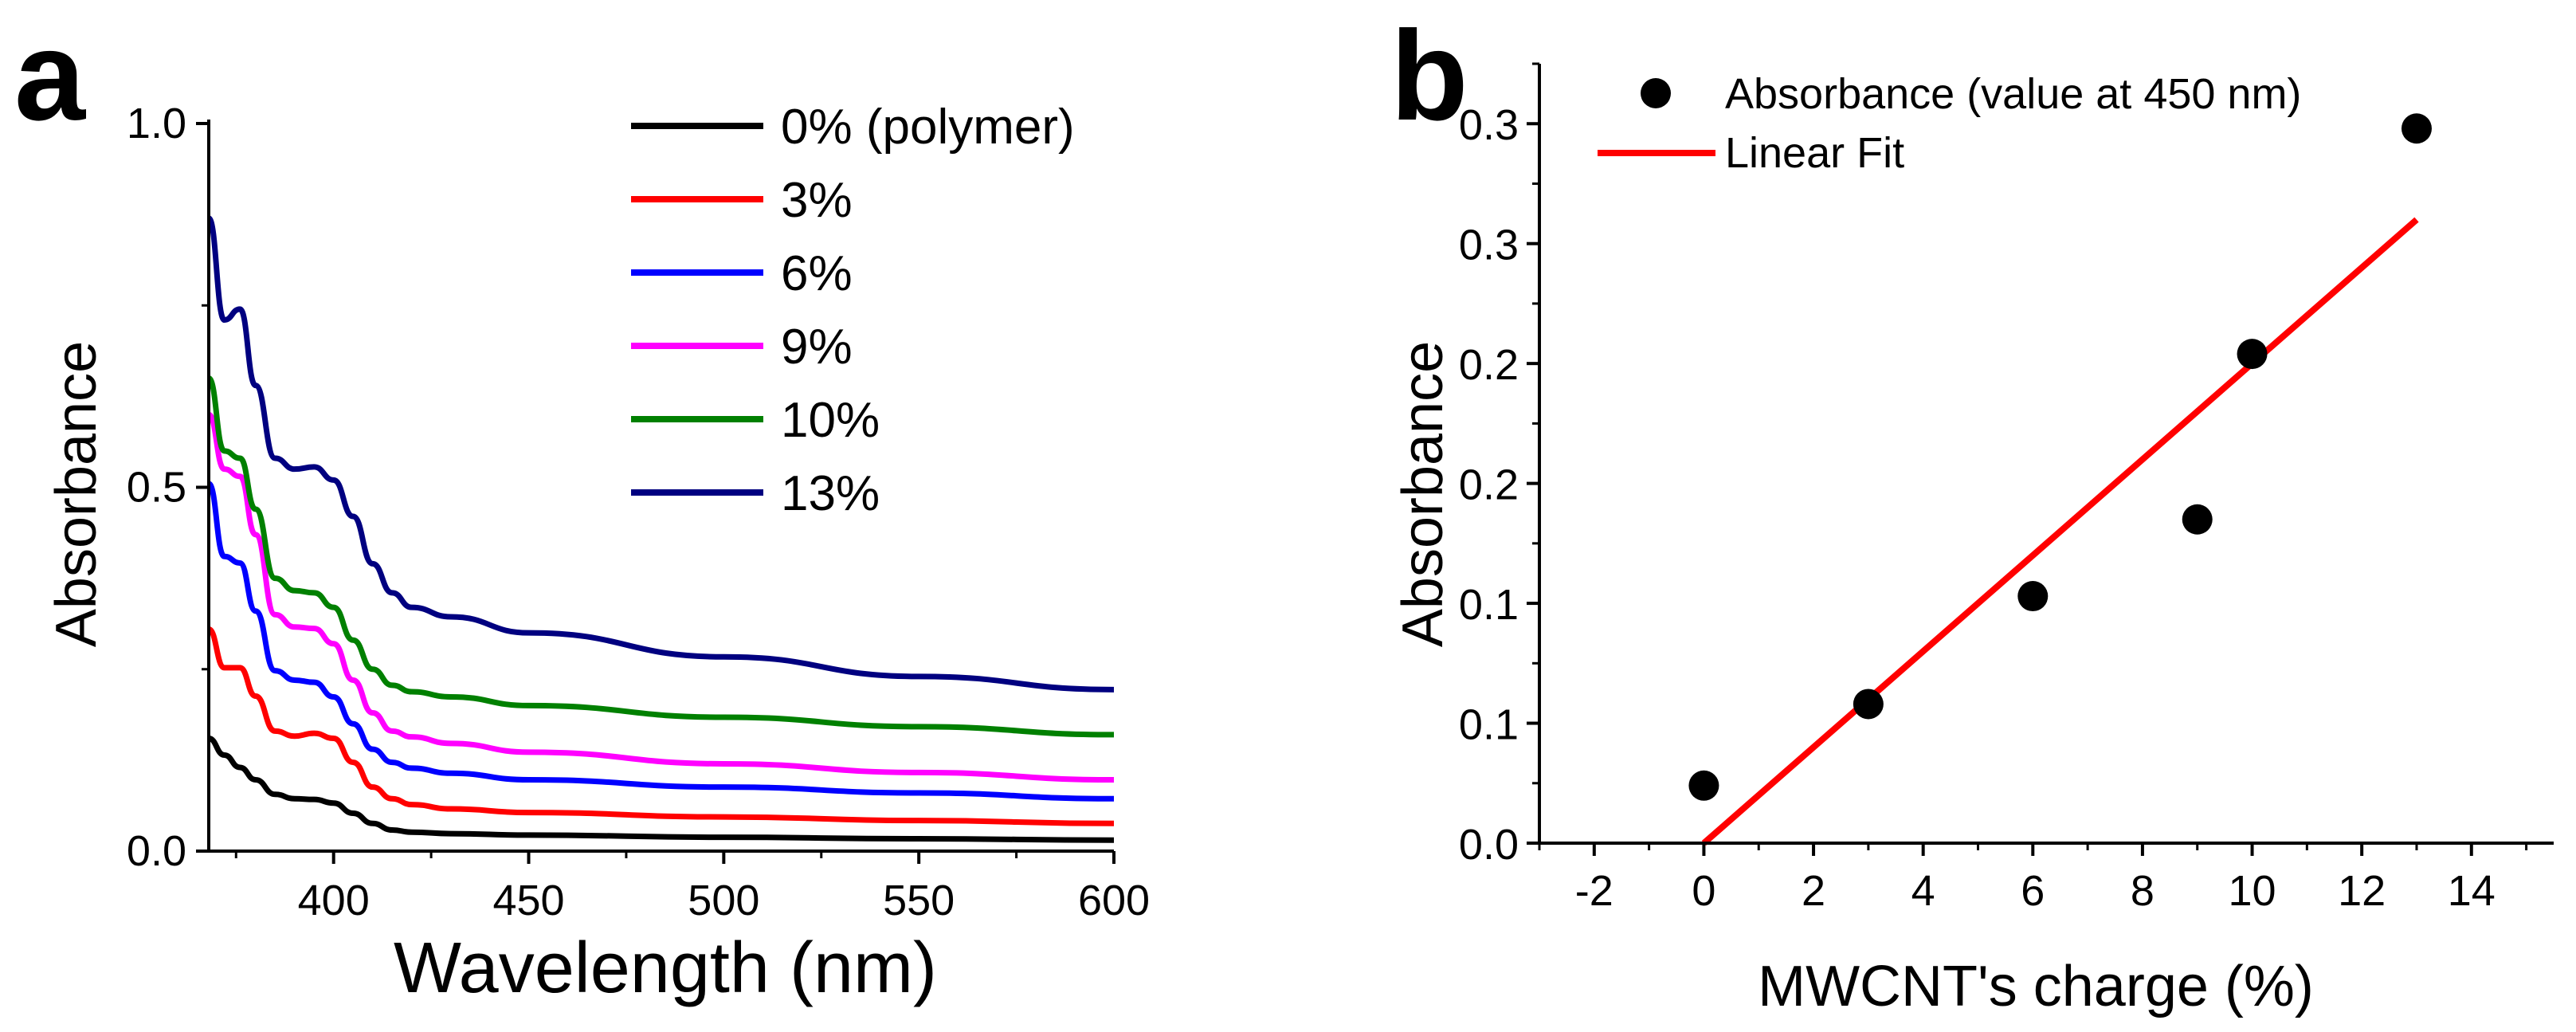 This screenshot has height=1032, width=2576. Describe the element at coordinates (817, 200) in the screenshot. I see `panel-a-legend-label-1: 3%` at that location.